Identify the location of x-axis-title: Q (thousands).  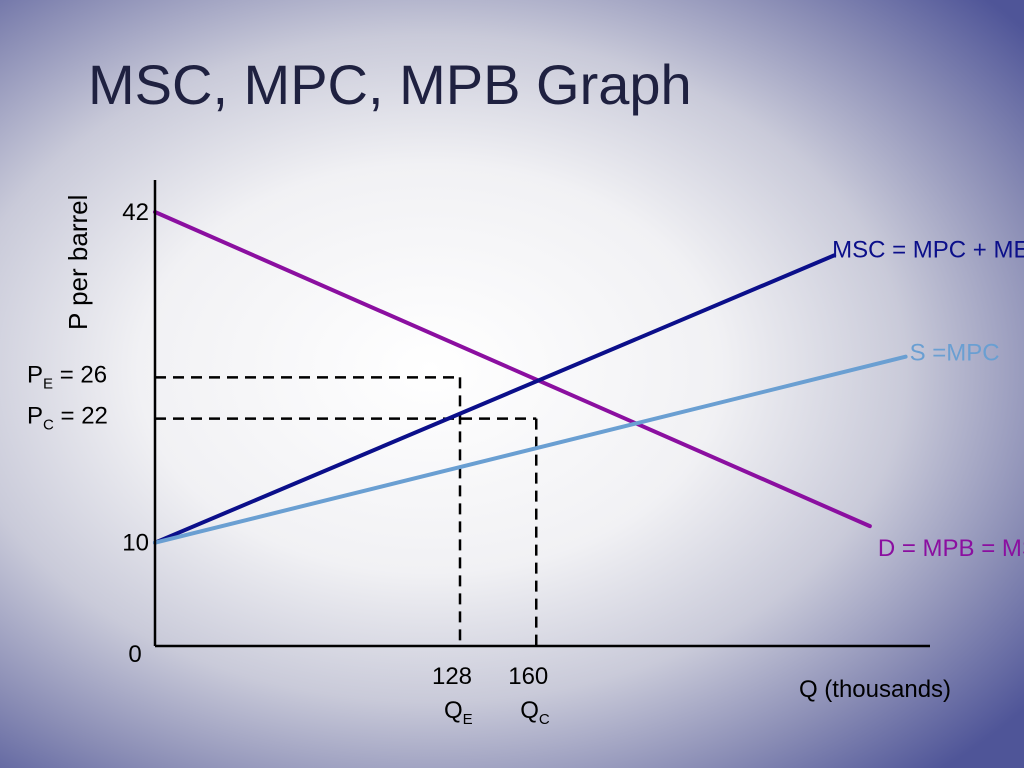
(875, 689).